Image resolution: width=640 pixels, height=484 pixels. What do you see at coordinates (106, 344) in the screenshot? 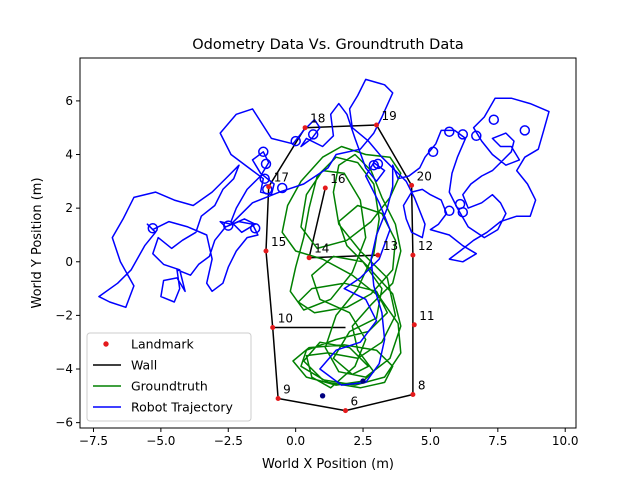
I see `legend-swatch-landmark` at bounding box center [106, 344].